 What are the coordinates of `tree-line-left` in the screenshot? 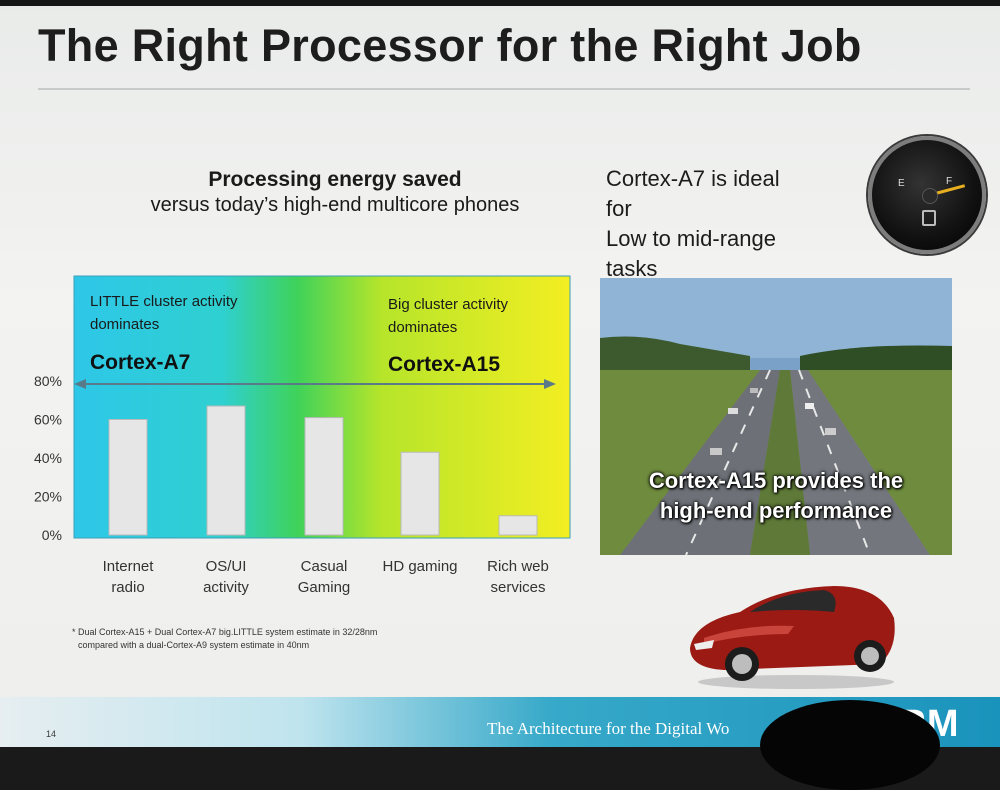 It's located at (675, 354).